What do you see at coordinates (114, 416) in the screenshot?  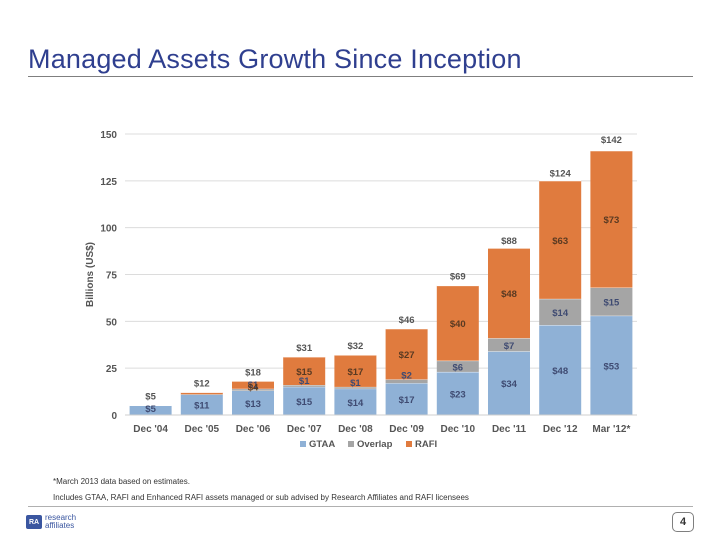 I see `y-tick-label: 0` at bounding box center [114, 416].